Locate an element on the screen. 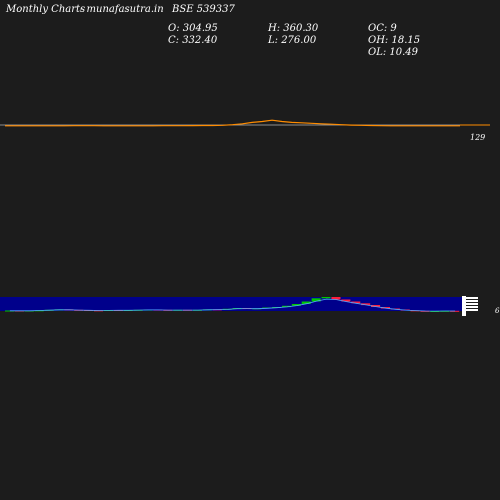 This screenshot has height=500, width=500. price-axis-label: 129 is located at coordinates (477, 137).